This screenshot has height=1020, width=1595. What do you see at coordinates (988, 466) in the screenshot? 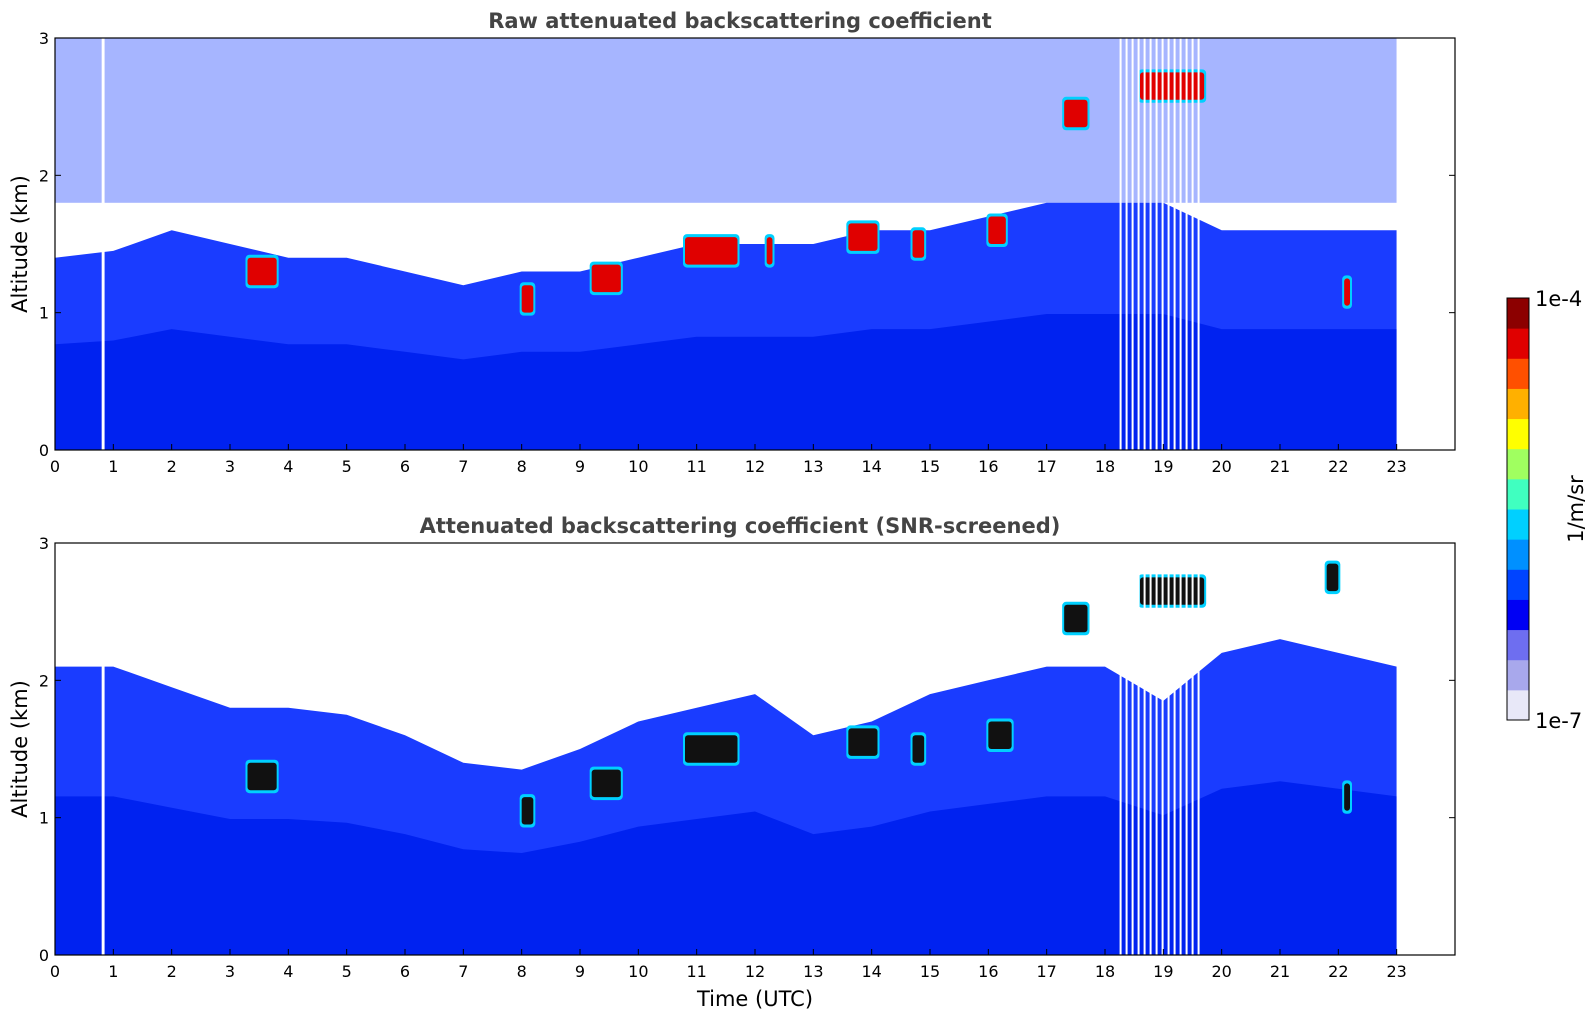
I see `panel1-x-tick-label: 16` at bounding box center [988, 466].